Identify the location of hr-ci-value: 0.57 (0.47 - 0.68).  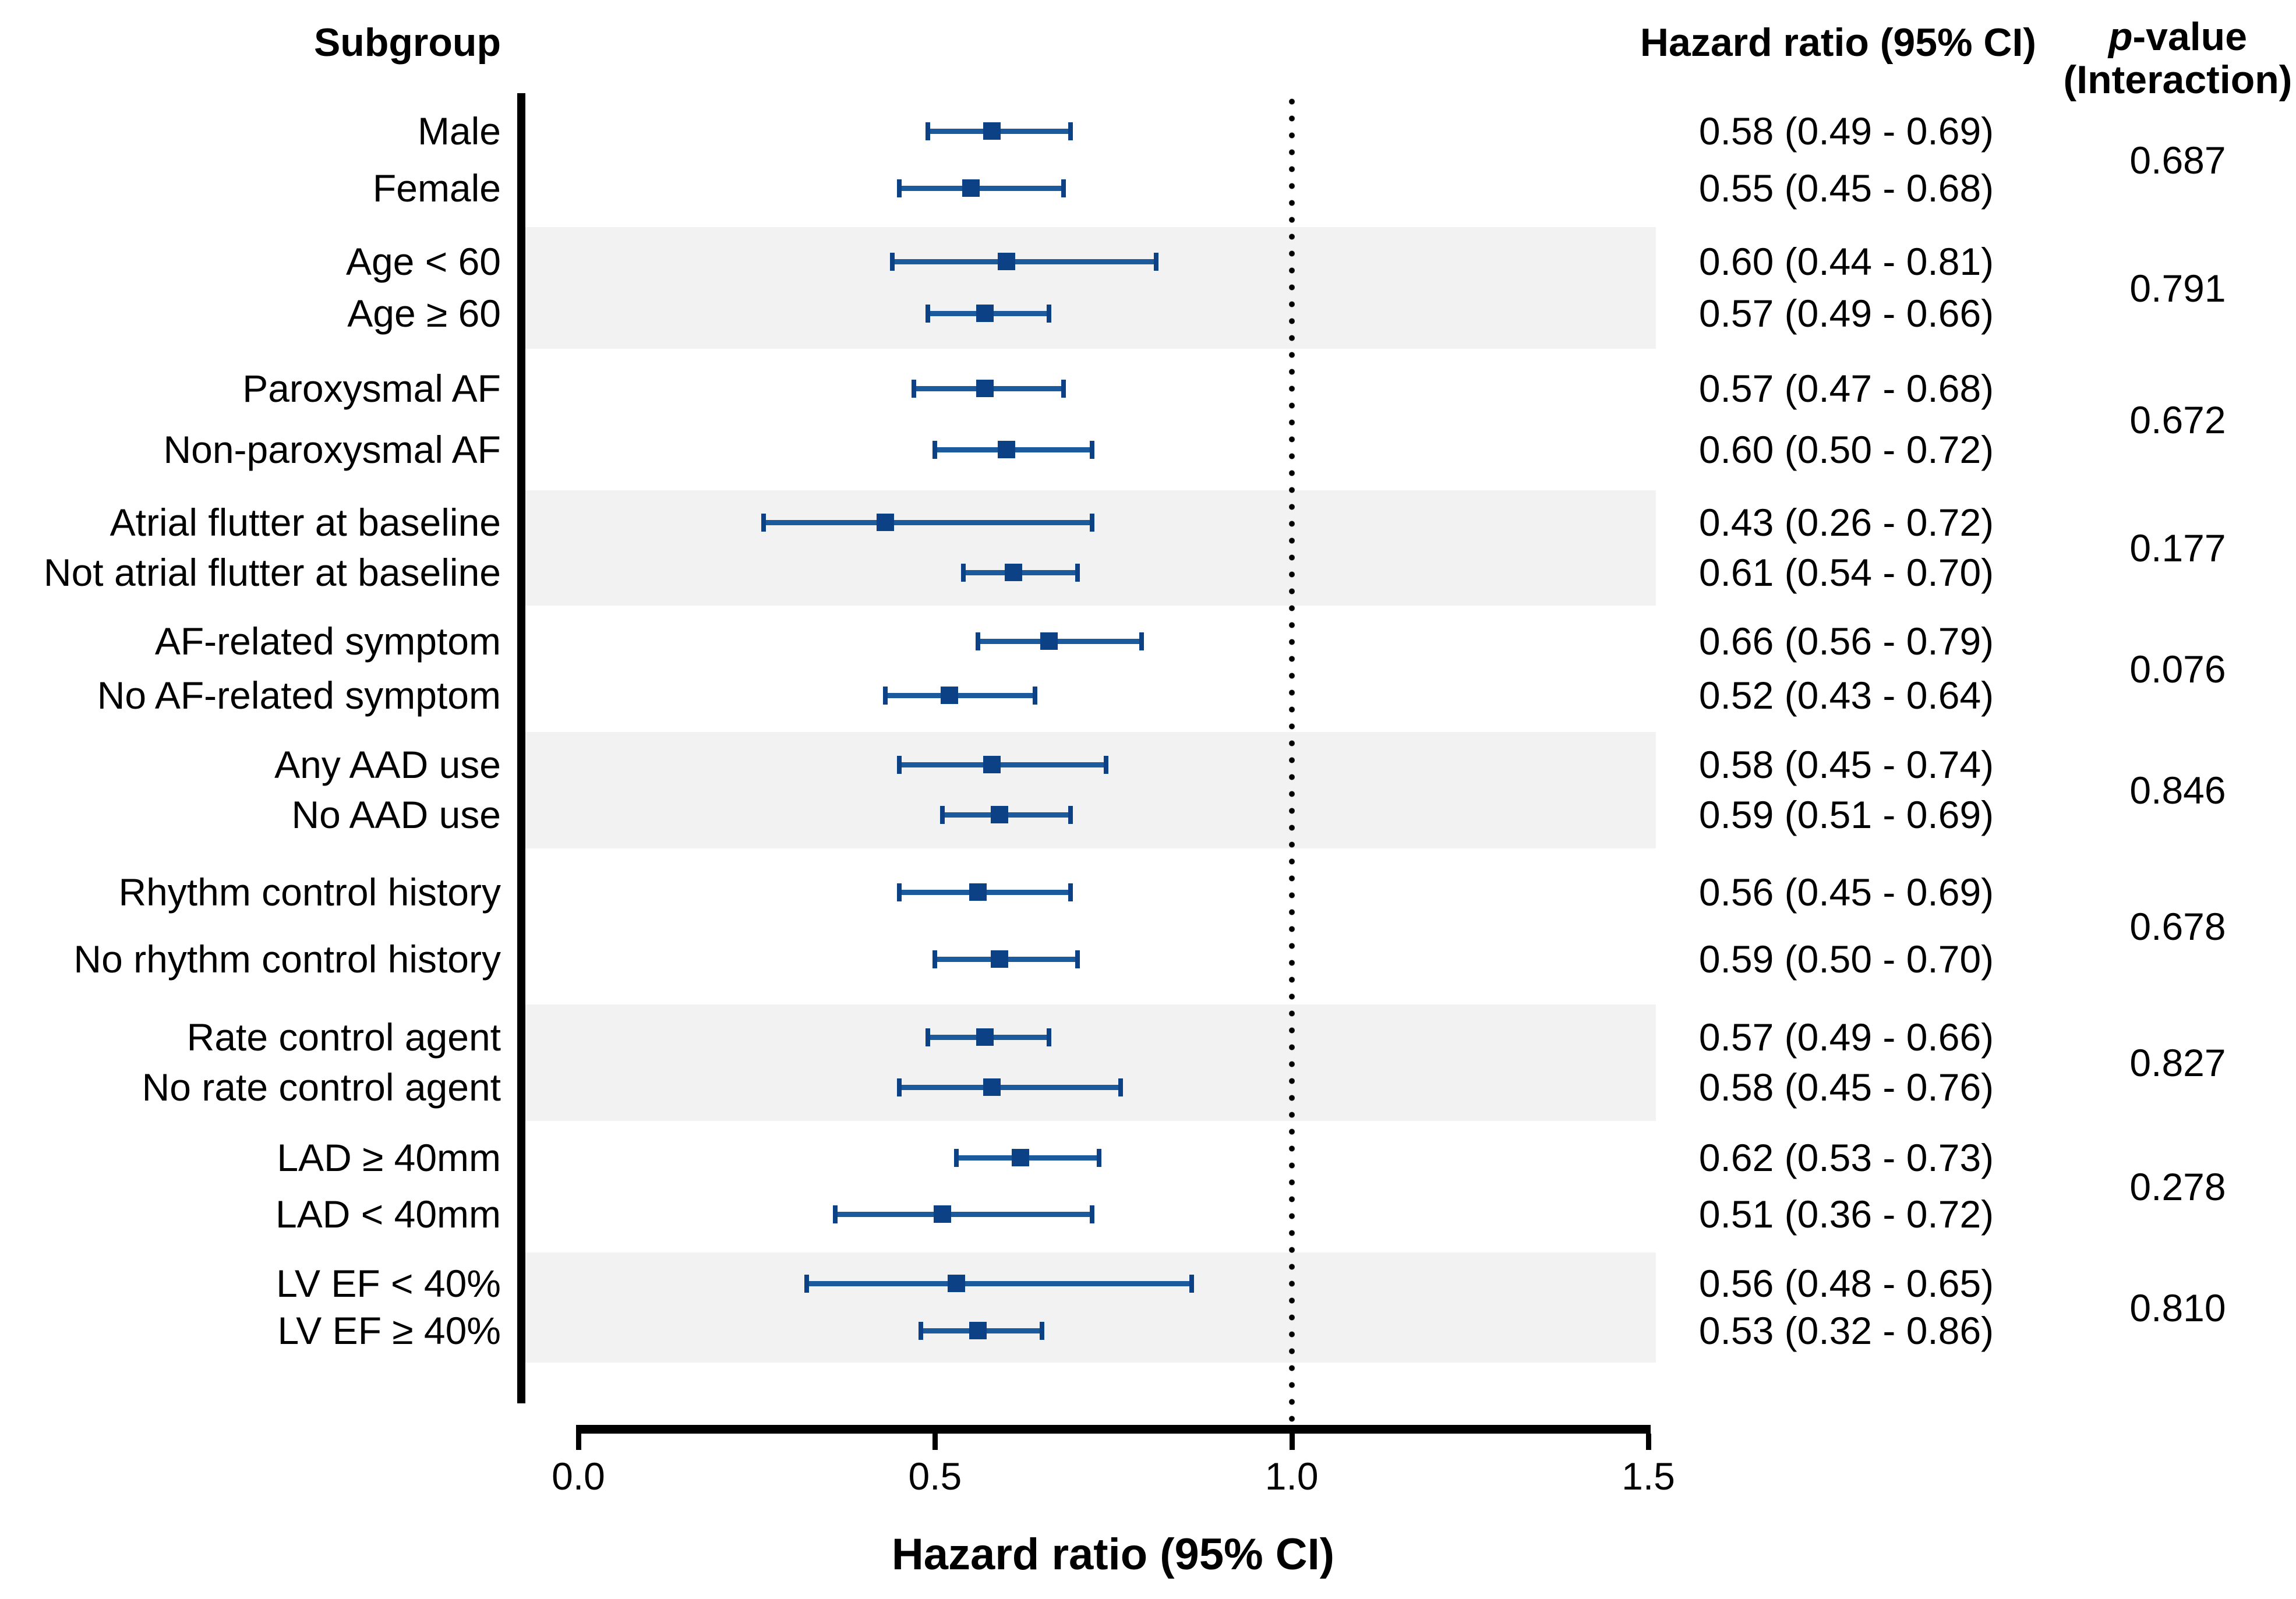
(1846, 388).